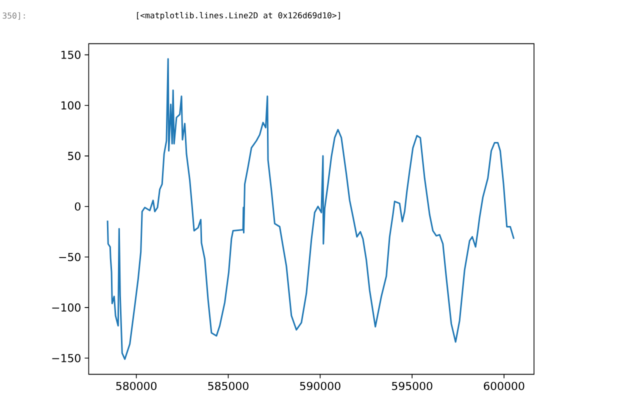  I want to click on x-tick-label: 590000, so click(320, 386).